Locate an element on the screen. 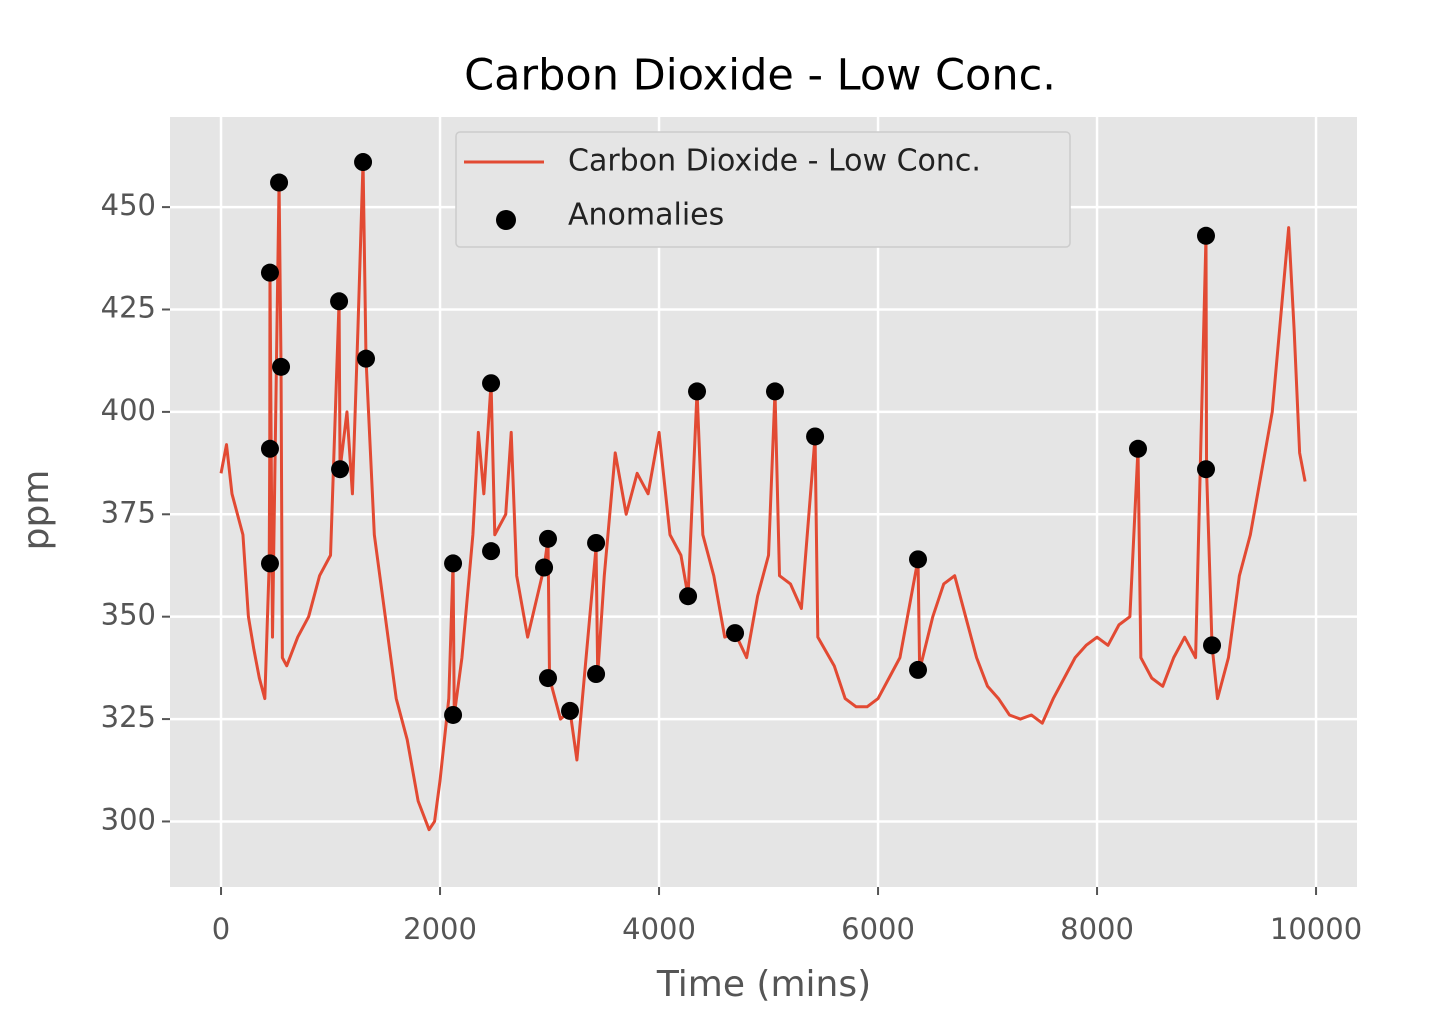 This screenshot has height=1028, width=1440. chart-title: Carbon Dioxide - Low Conc. is located at coordinates (760, 76).